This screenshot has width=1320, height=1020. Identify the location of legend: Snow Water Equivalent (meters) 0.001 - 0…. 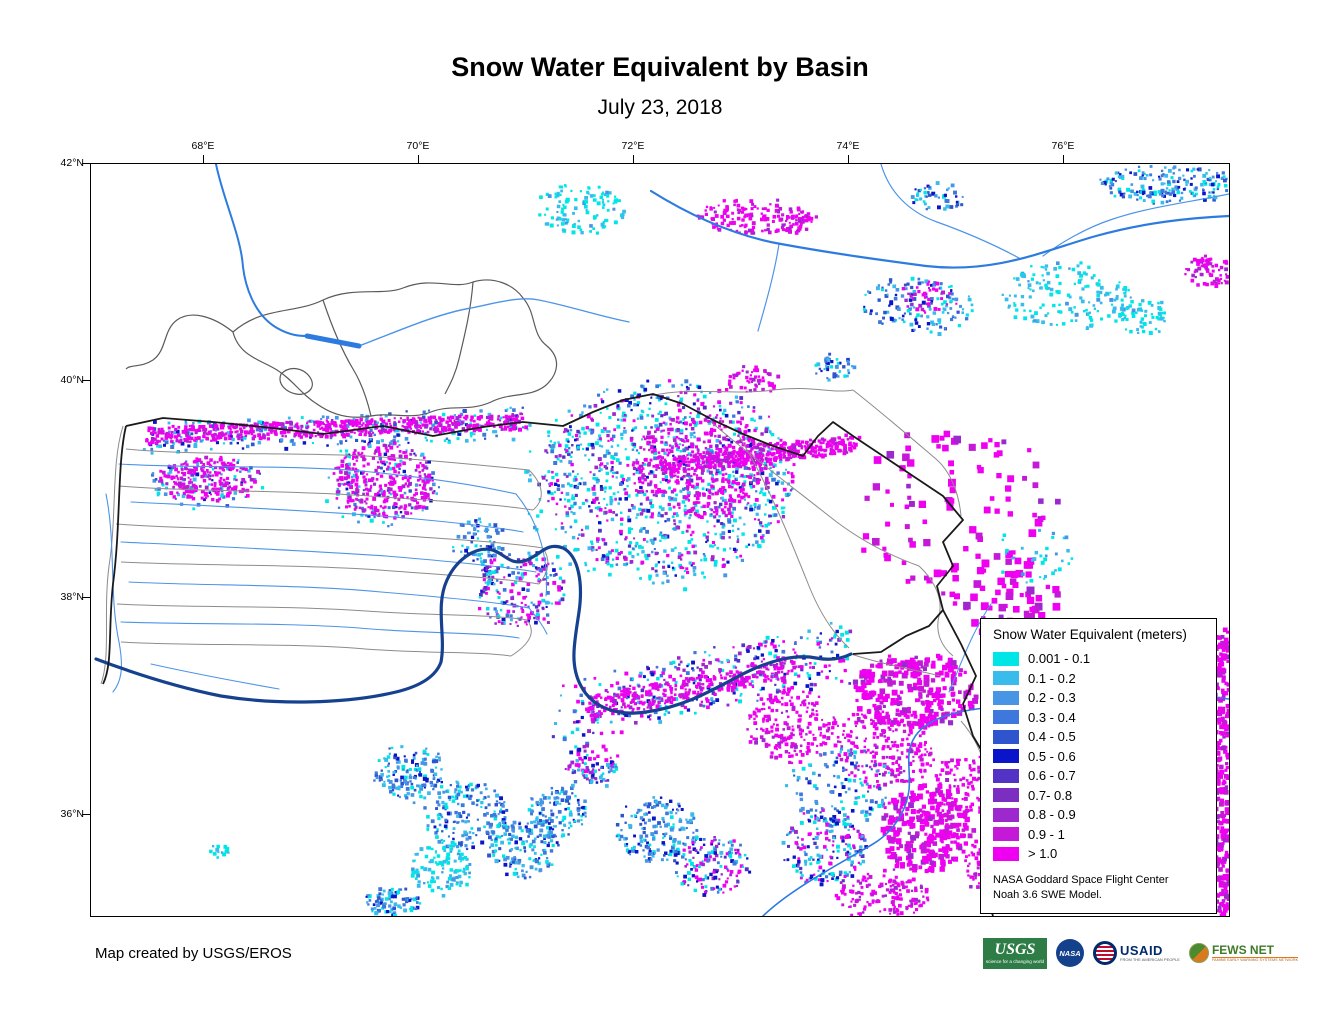
(1098, 766).